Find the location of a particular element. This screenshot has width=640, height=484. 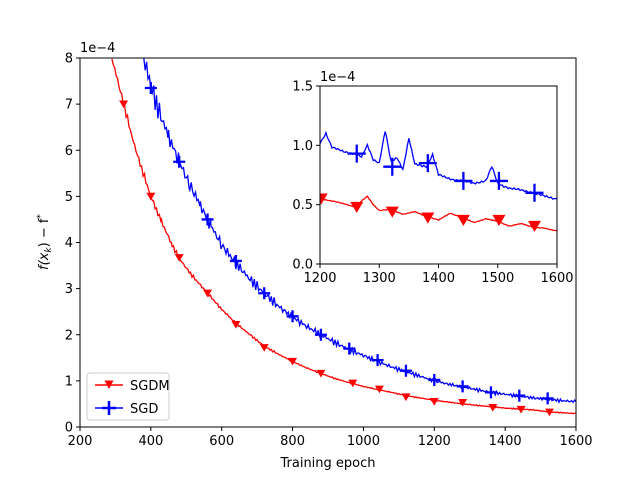

main-xtick-label: 400 is located at coordinates (150, 441).